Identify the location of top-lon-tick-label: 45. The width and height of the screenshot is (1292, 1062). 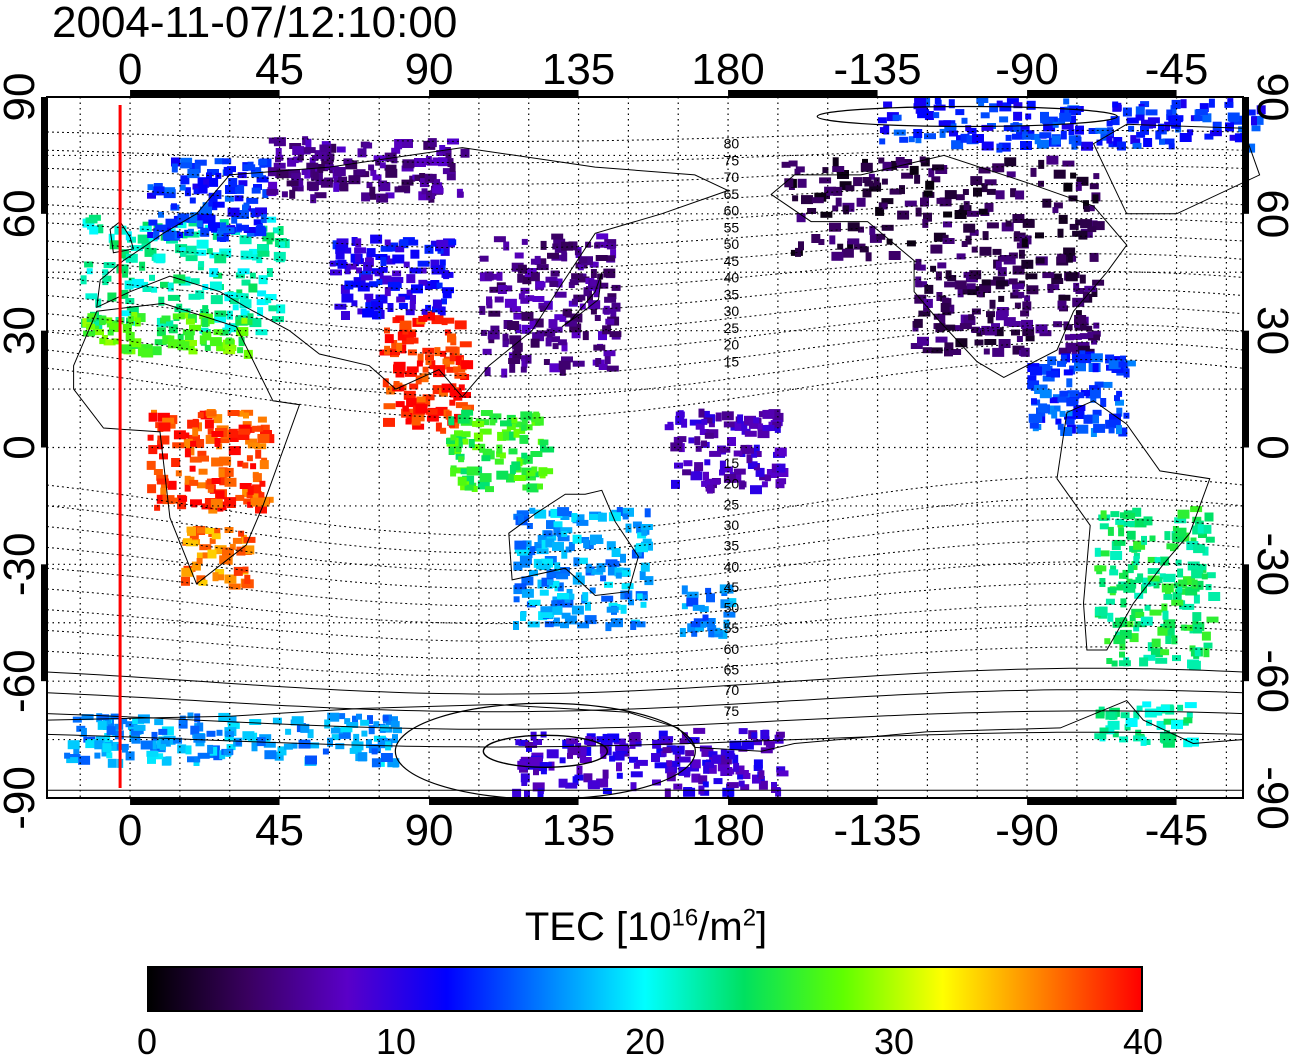
(279, 69).